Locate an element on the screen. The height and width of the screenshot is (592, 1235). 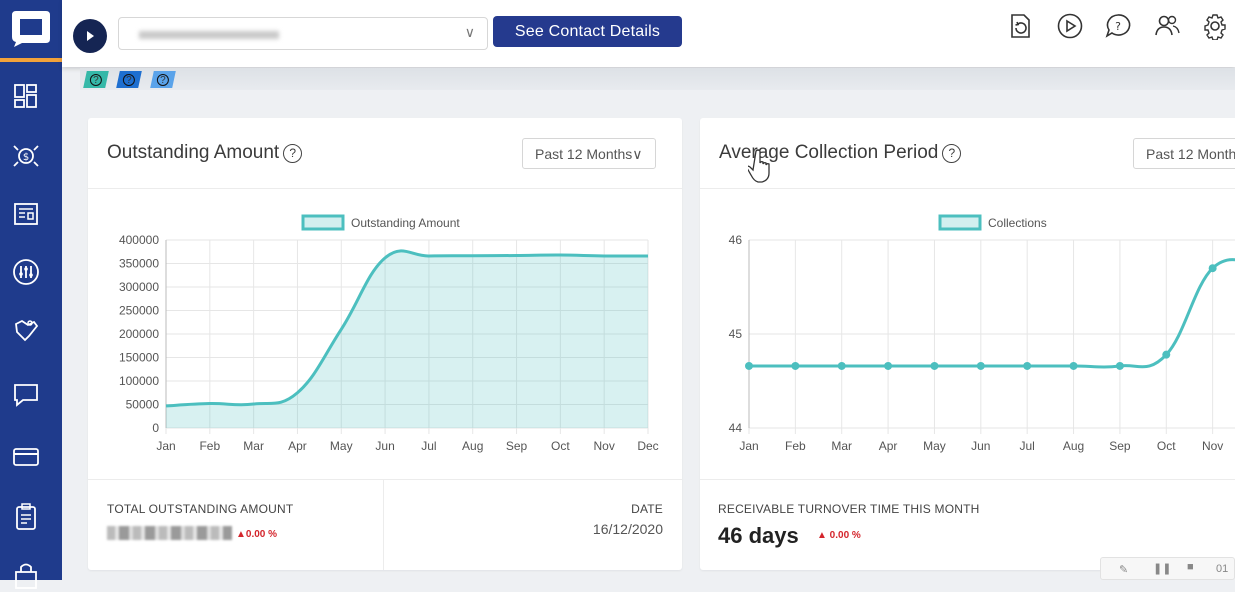
turnover-delta: ▲ 0.00 % is located at coordinates (839, 535).